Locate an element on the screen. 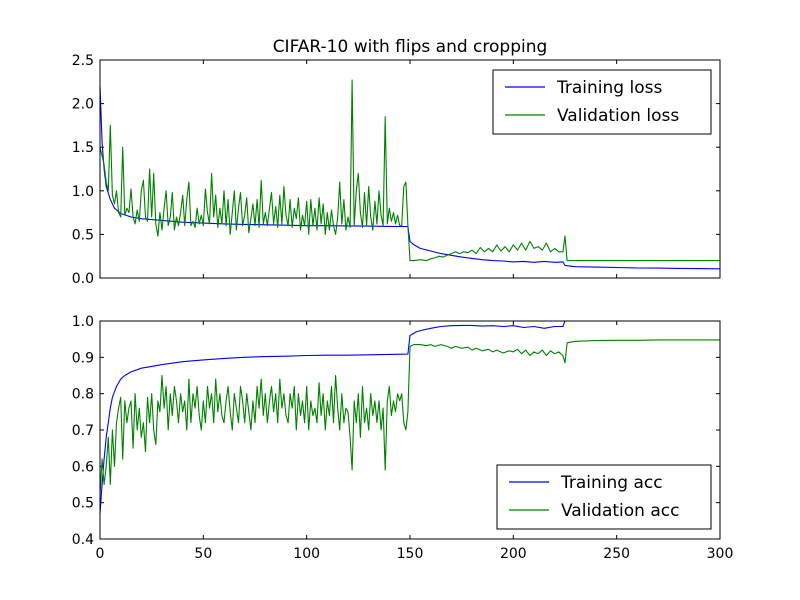 The width and height of the screenshot is (800, 600). accuracy-legend: Training acc Validation acc is located at coordinates (604, 497).